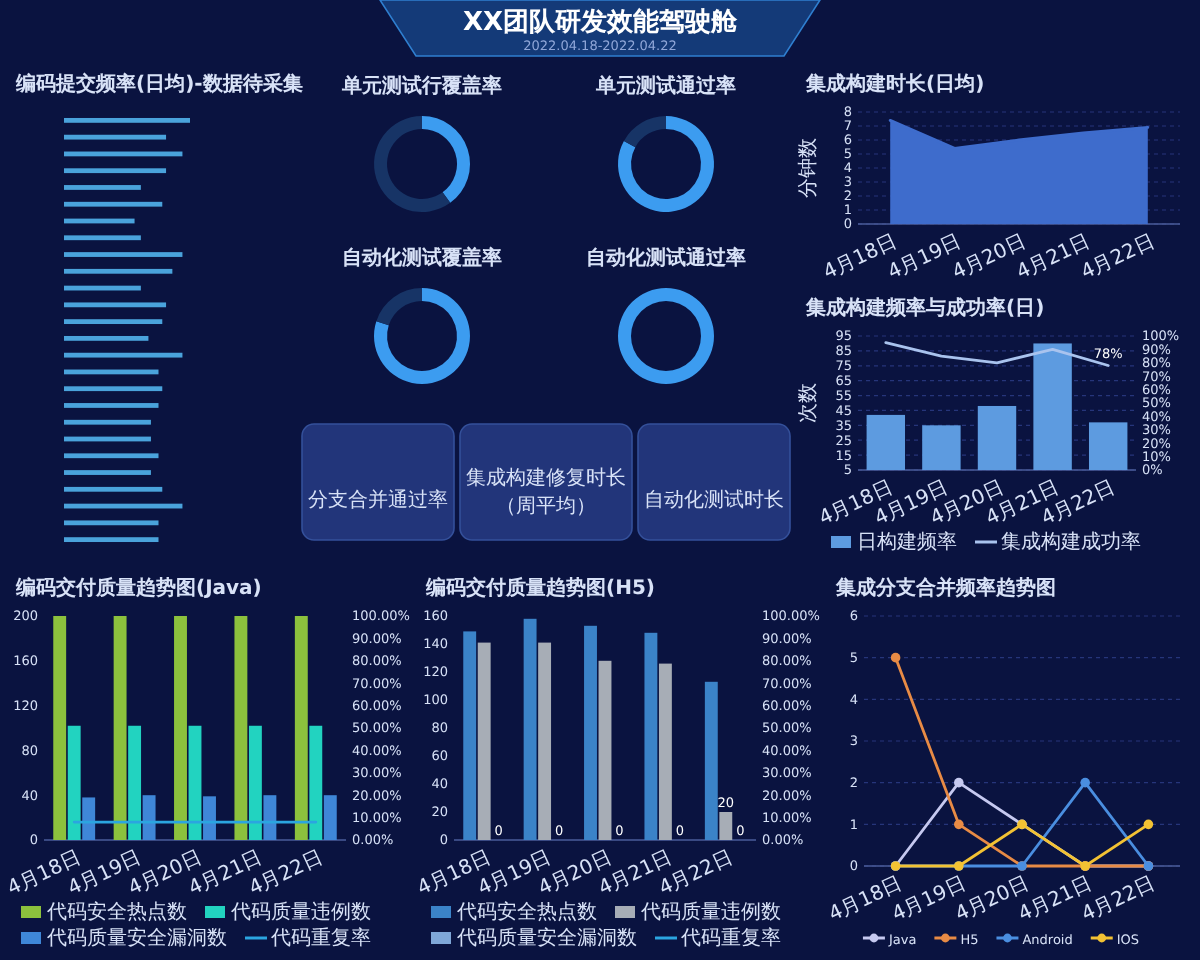 The height and width of the screenshot is (960, 1200). I want to click on text: 分支合并通过率, so click(378, 500).